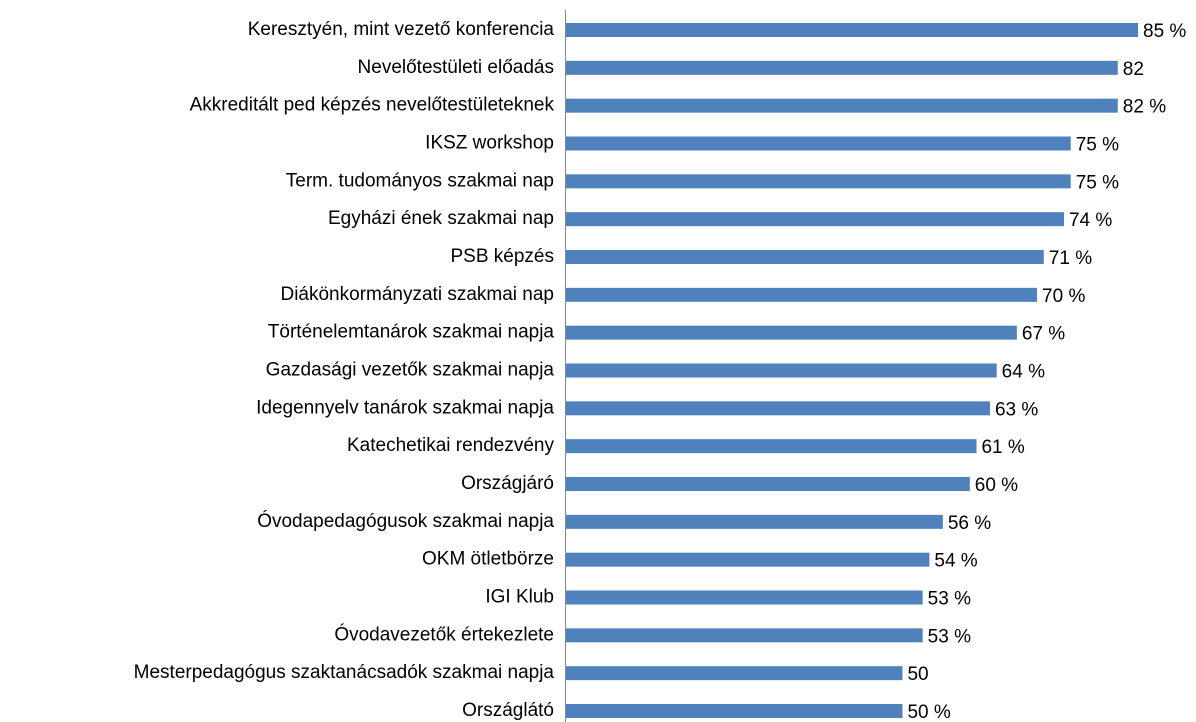 Image resolution: width=1196 pixels, height=722 pixels. I want to click on category-label: Diákönkormányzati szakmai nap, so click(417, 294).